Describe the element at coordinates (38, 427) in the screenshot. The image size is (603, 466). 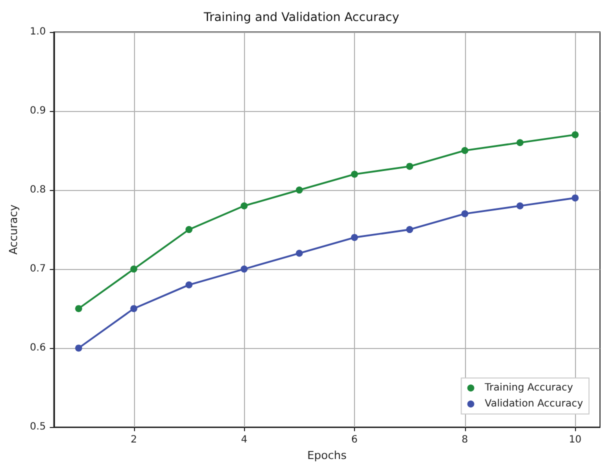
I see `y-tick-label: 0.5` at that location.